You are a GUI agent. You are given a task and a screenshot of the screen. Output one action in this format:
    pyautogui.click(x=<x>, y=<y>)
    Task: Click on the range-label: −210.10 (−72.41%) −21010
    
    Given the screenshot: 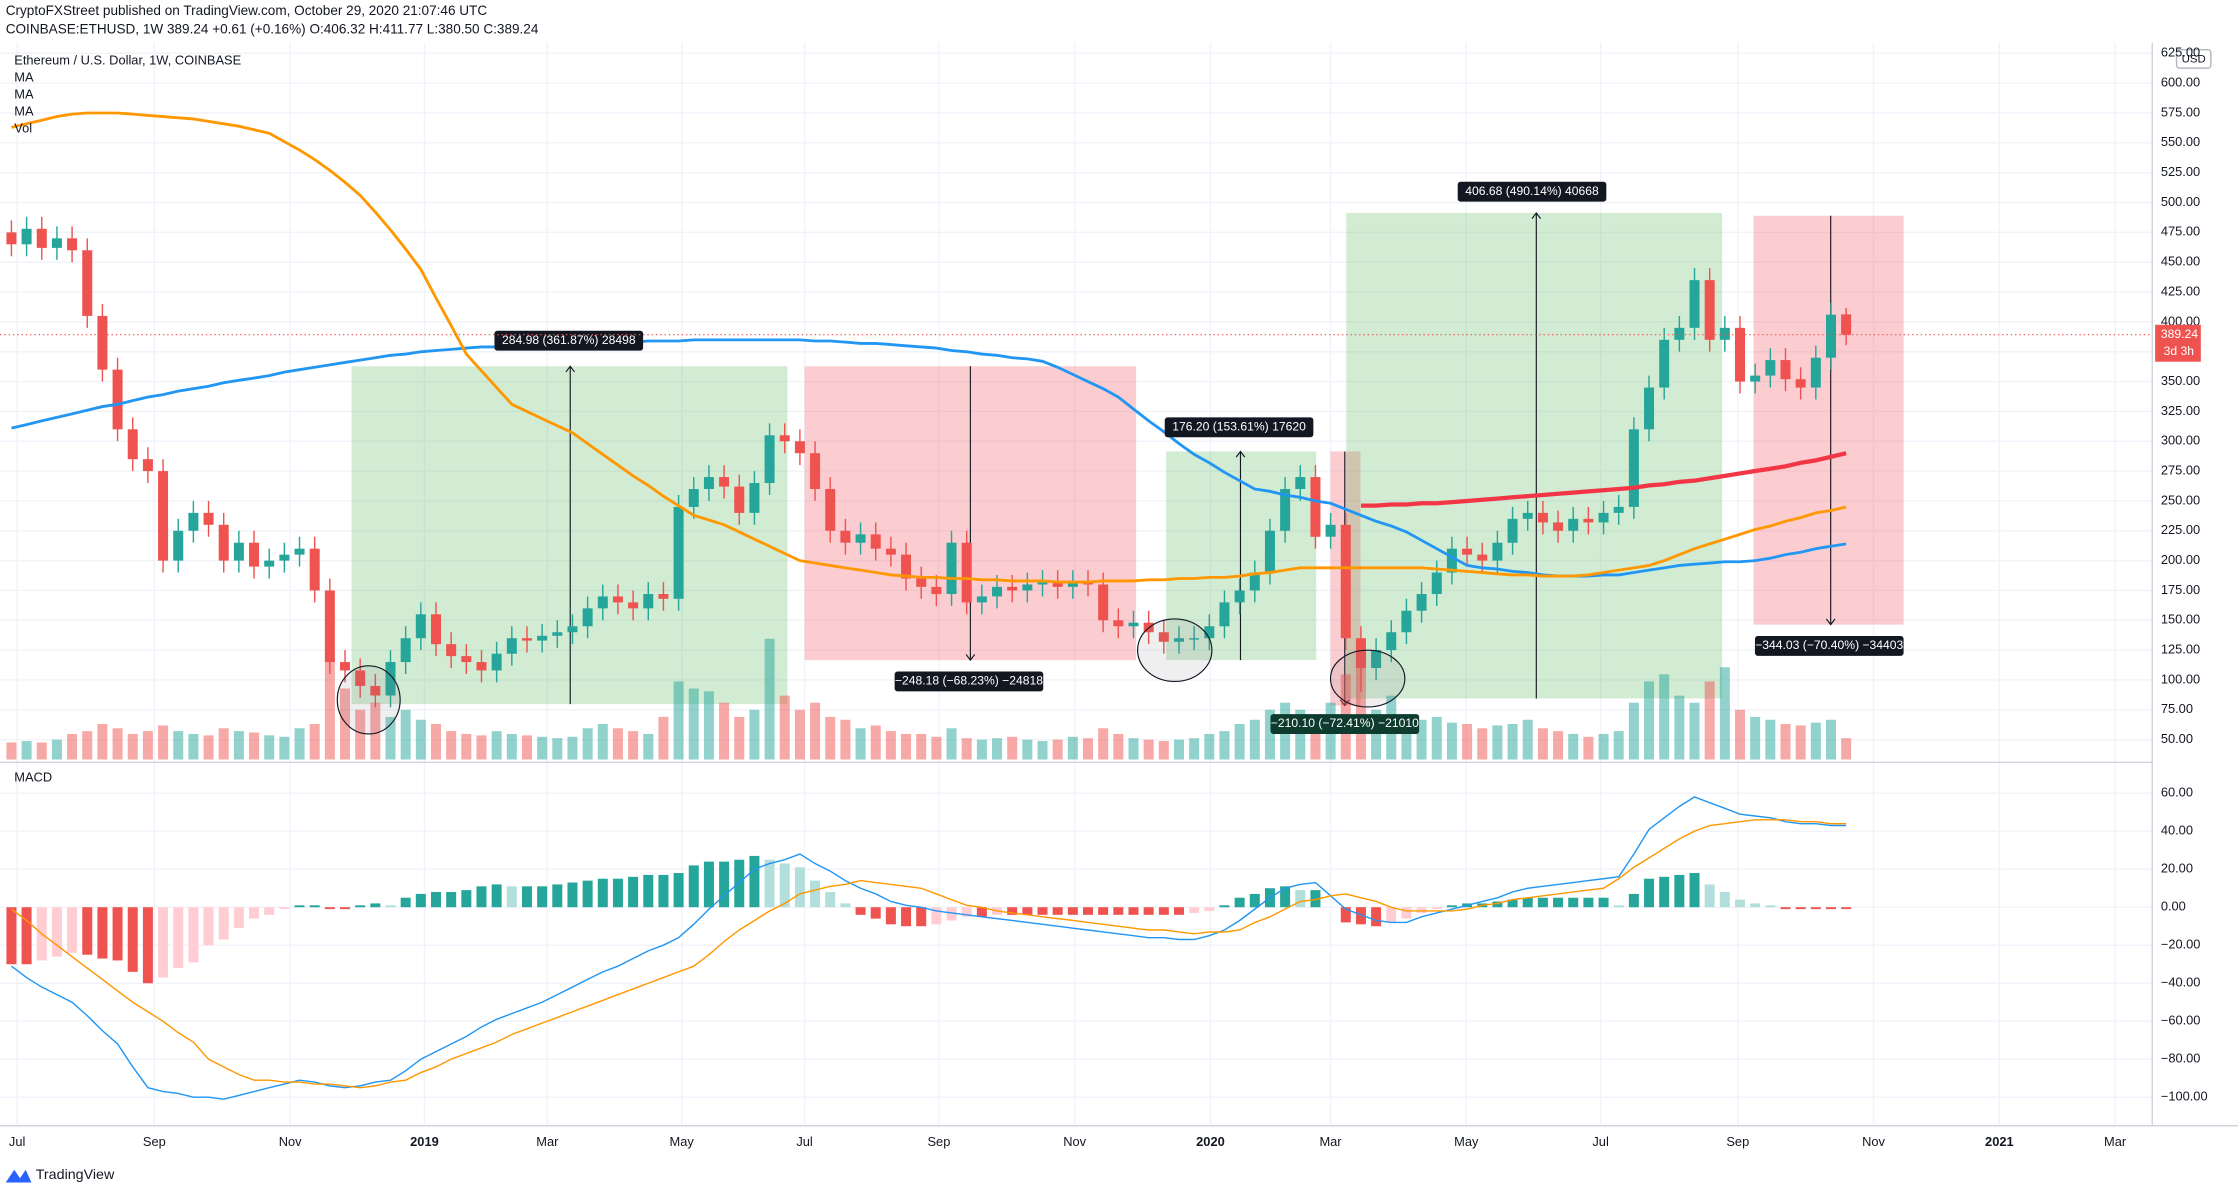 What is the action you would take?
    pyautogui.click(x=1345, y=723)
    